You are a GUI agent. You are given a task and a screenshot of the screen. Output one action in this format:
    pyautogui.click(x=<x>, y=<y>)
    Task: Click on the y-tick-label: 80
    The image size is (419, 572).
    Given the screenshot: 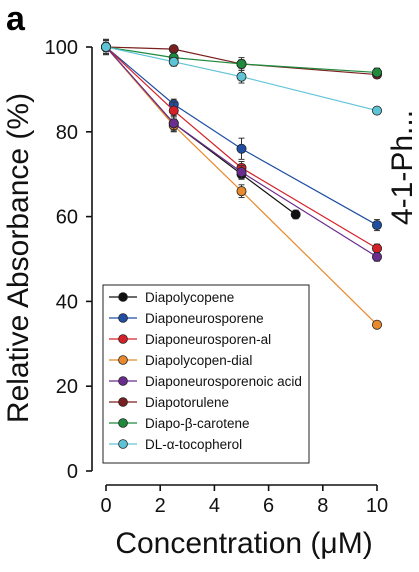 What is the action you would take?
    pyautogui.click(x=67, y=133)
    